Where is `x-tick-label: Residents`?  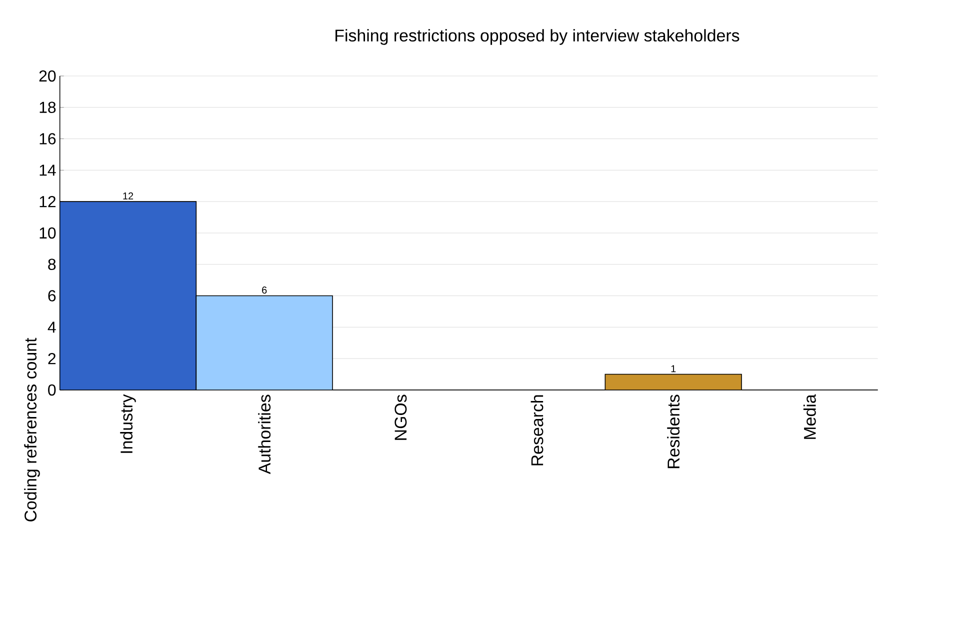
x-tick-label: Residents is located at coordinates (673, 431).